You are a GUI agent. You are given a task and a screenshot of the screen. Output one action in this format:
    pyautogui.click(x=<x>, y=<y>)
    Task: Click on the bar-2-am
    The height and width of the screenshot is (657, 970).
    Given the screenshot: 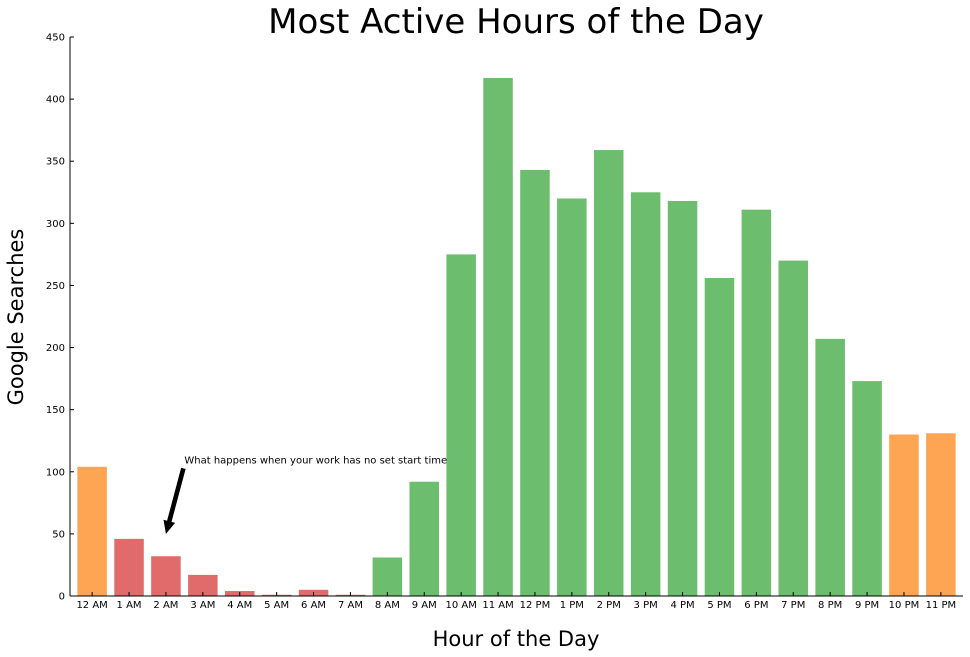 What is the action you would take?
    pyautogui.click(x=166, y=576)
    